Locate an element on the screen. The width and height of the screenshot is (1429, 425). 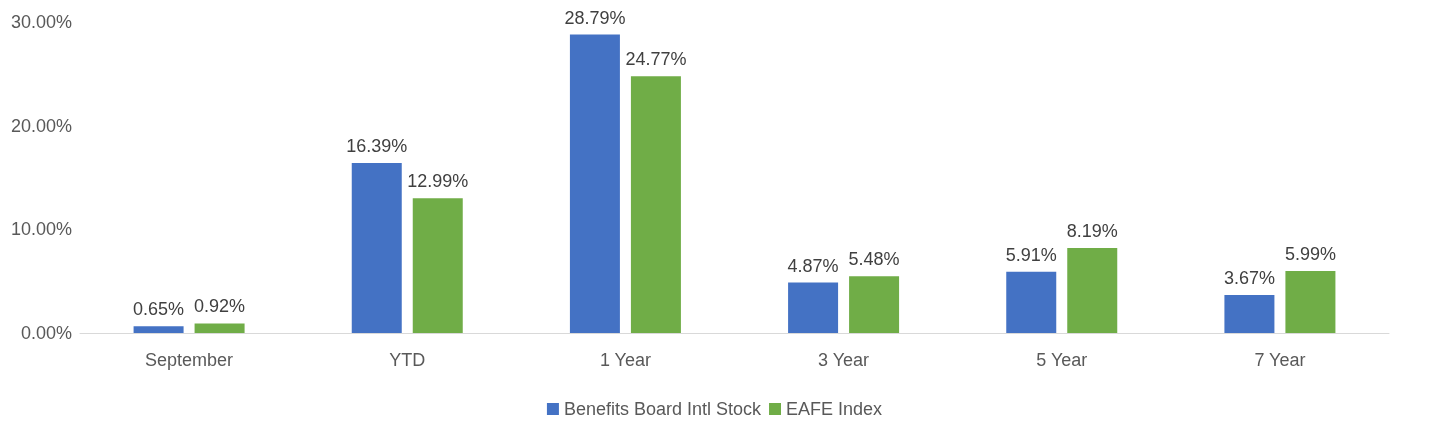
x-tick-label: 1 Year is located at coordinates (625, 360).